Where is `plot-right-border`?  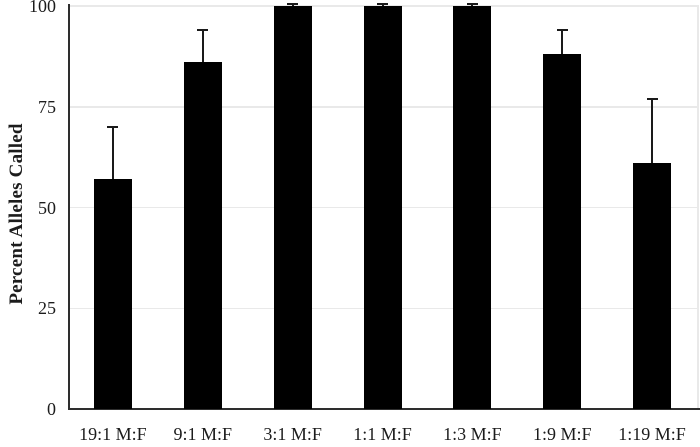
plot-right-border is located at coordinates (698, 207).